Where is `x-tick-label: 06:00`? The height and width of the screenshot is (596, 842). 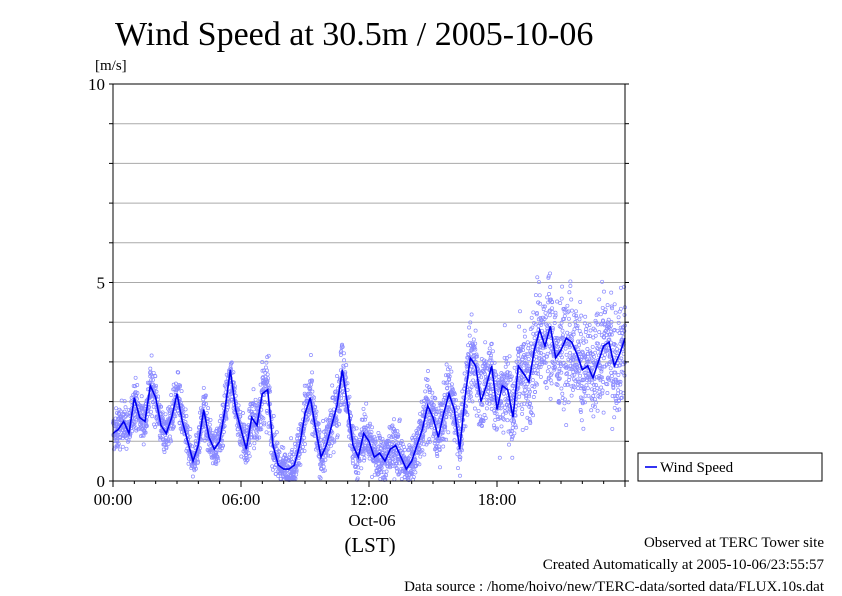 x-tick-label: 06:00 is located at coordinates (241, 499).